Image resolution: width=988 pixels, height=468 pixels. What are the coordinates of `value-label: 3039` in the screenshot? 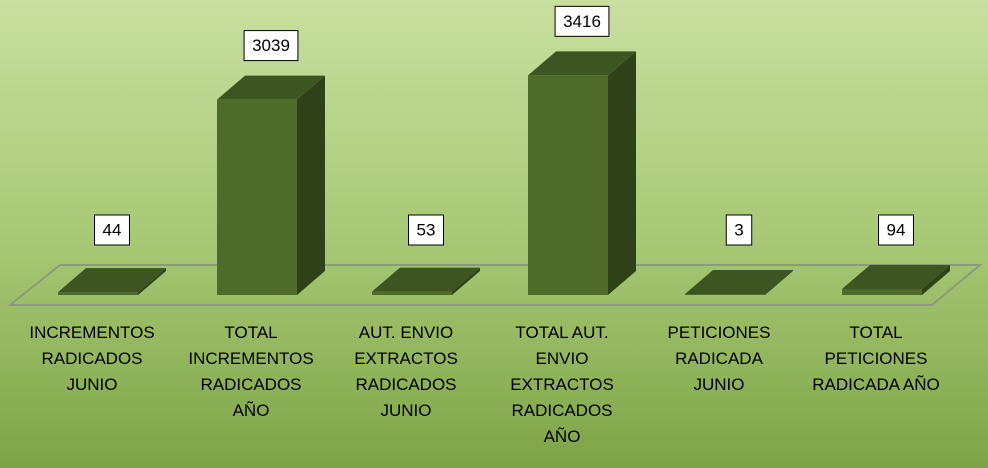 It's located at (271, 45).